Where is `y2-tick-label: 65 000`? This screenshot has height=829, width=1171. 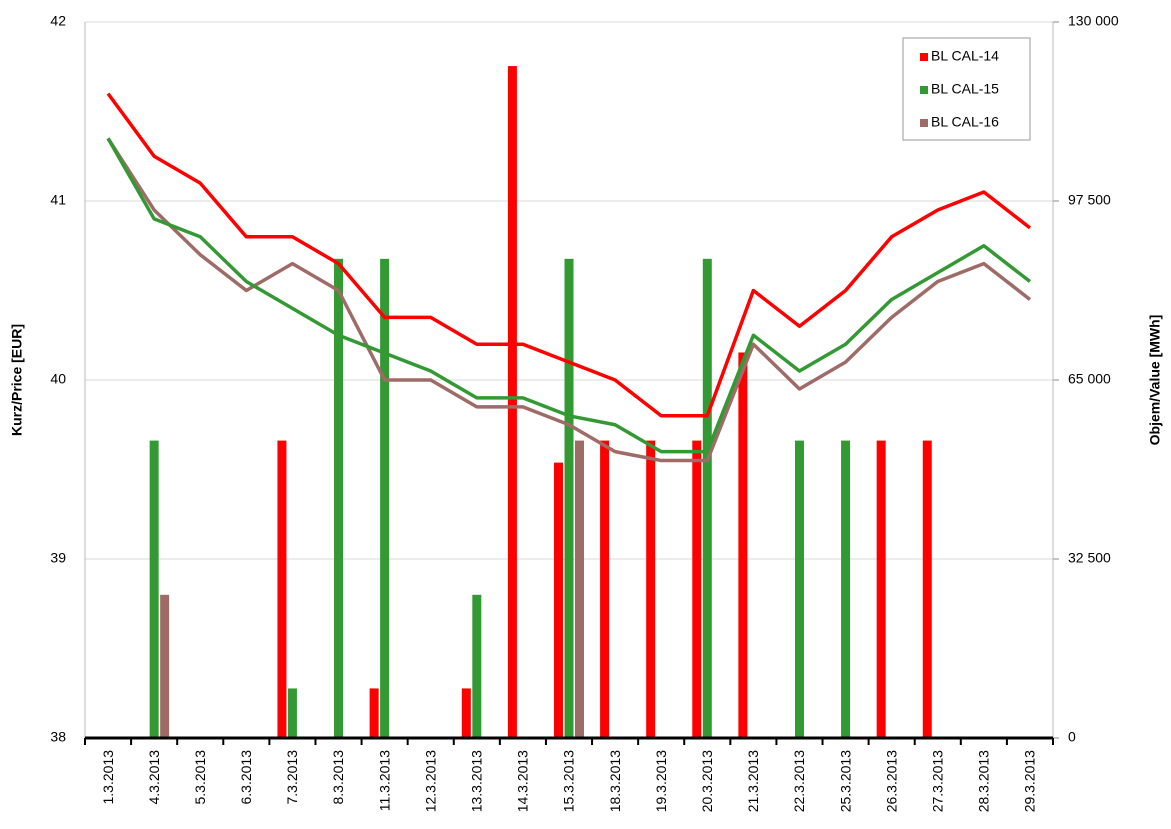
y2-tick-label: 65 000 is located at coordinates (1089, 379).